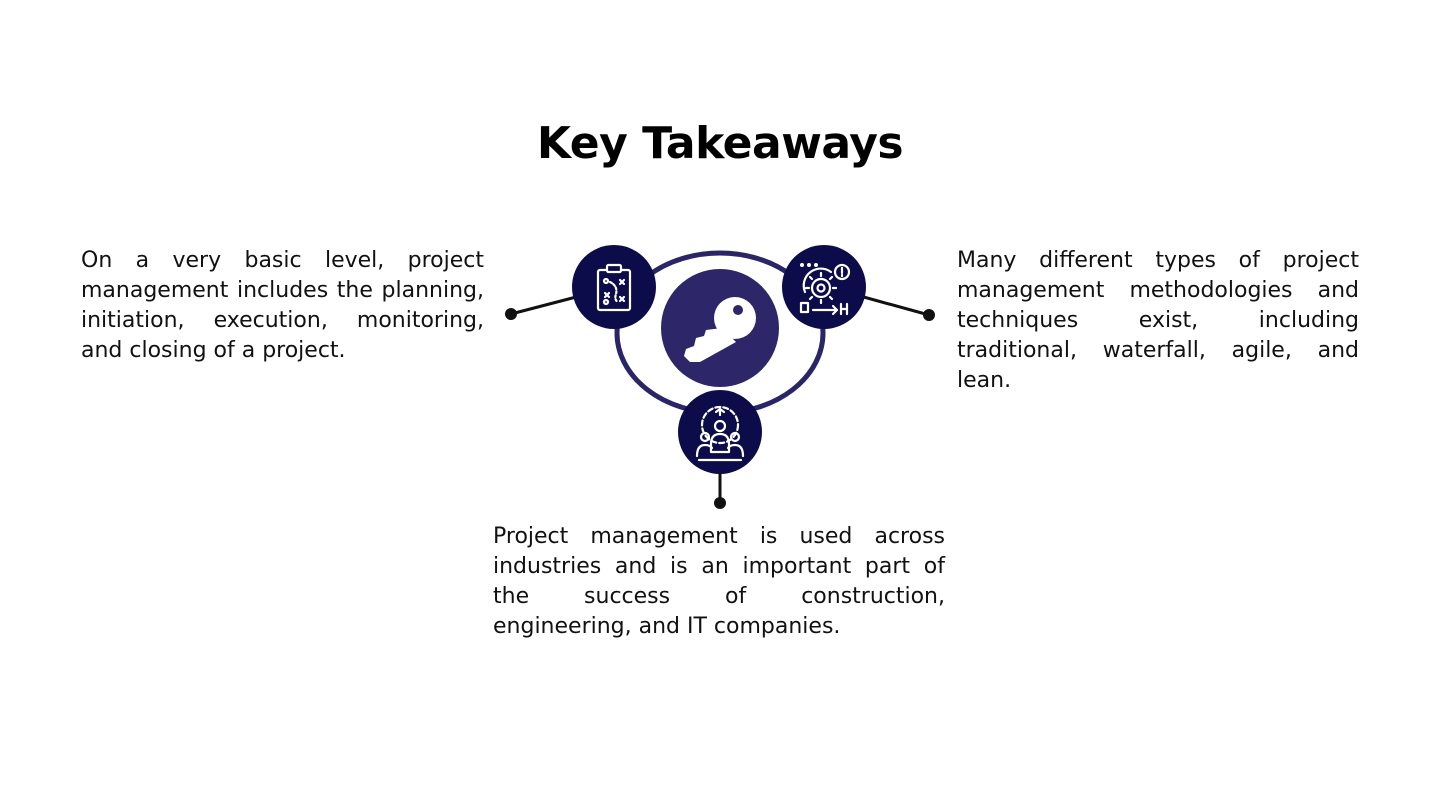  I want to click on center-ring, so click(720, 333).